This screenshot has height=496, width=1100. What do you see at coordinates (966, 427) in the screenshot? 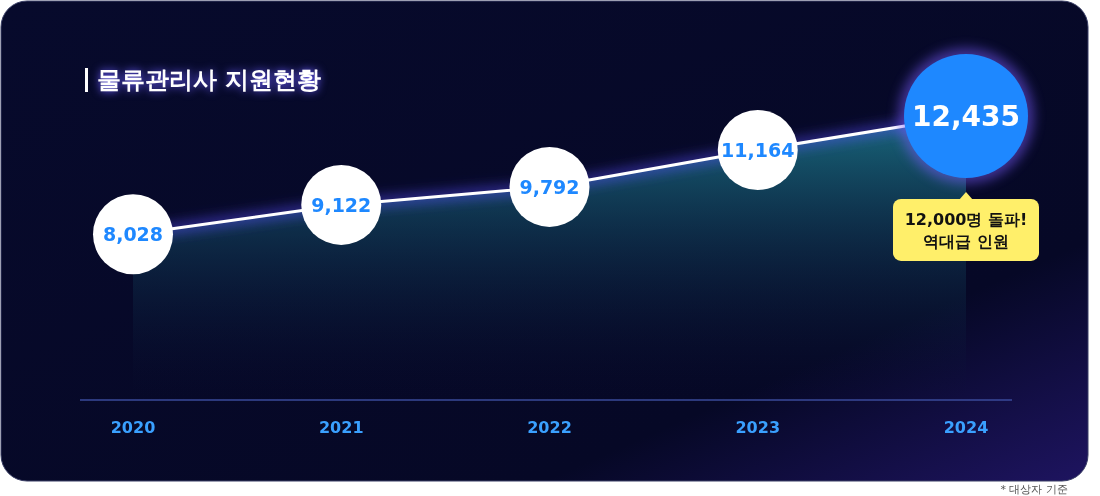
I see `x-tick-label: 2024` at bounding box center [966, 427].